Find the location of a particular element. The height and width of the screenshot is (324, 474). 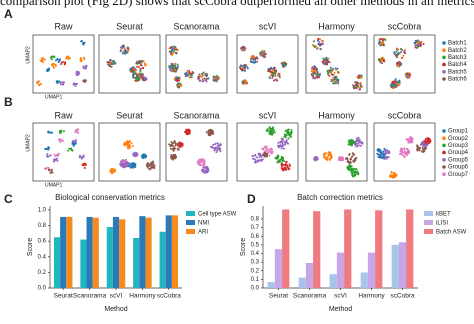

legend-label: NMI is located at coordinates (203, 224).